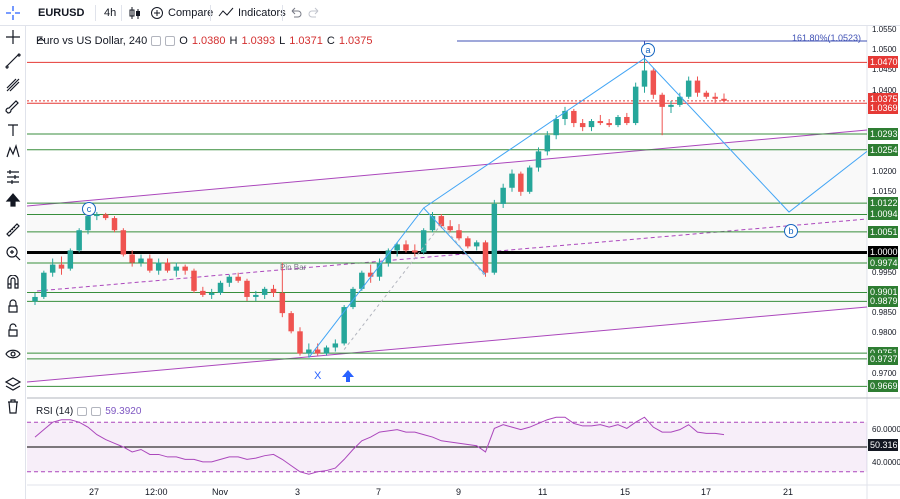 The image size is (900, 499). I want to click on close-label: C, so click(330, 41).